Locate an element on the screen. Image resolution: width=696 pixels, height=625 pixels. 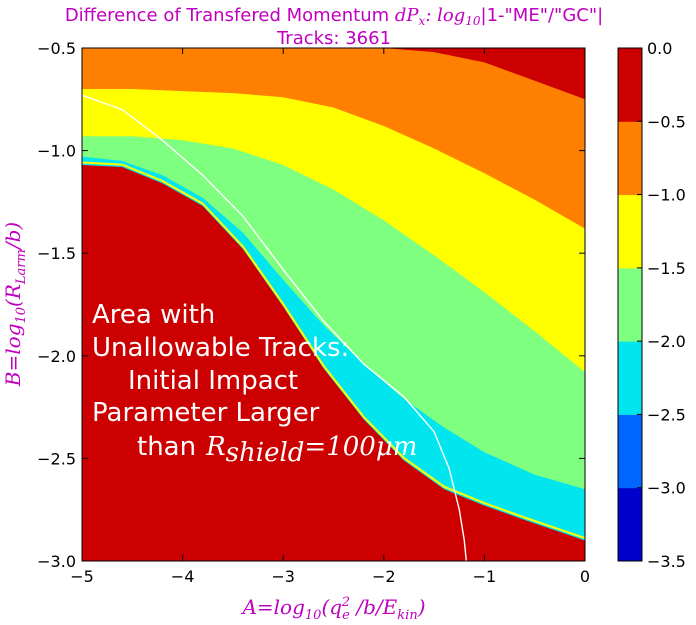
colorbar-tick-label: −1.0 is located at coordinates (666, 195).